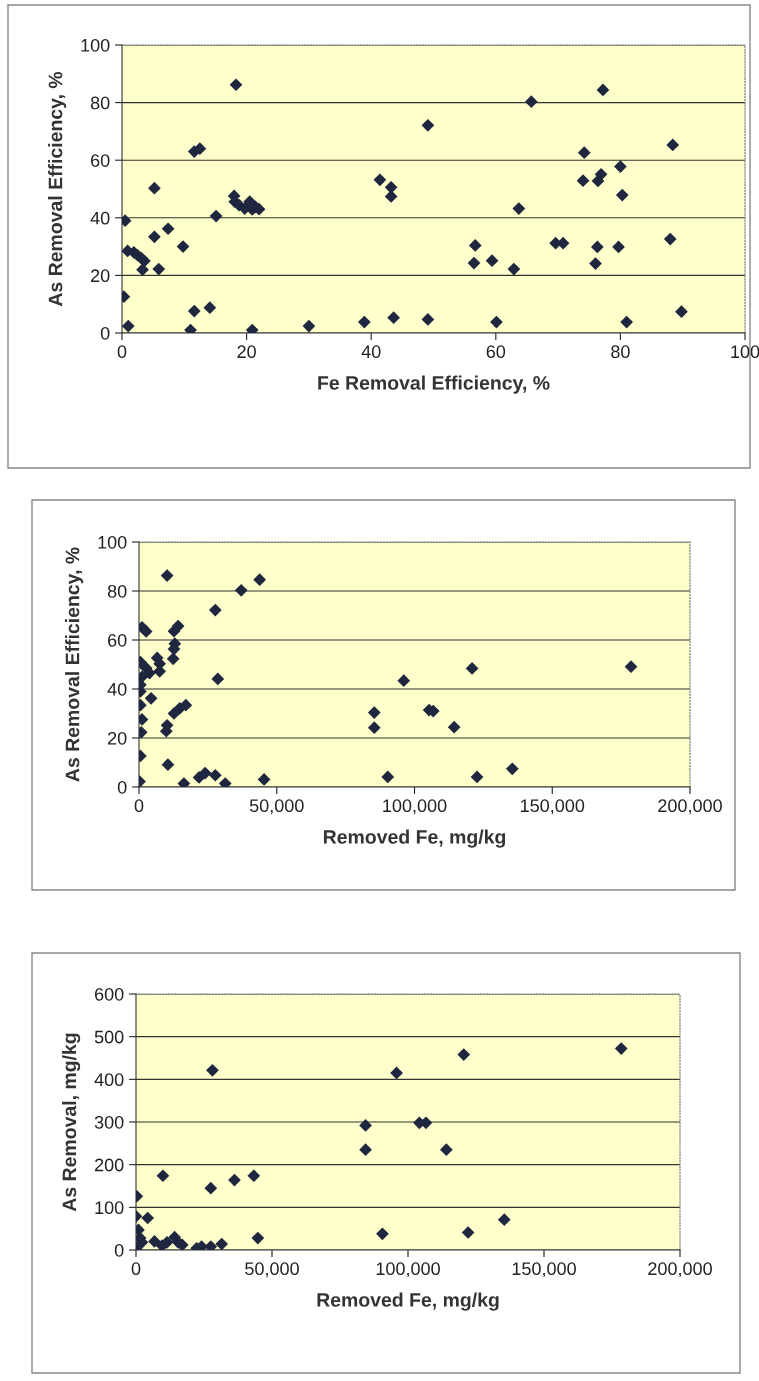  What do you see at coordinates (434, 384) in the screenshot?
I see `x-axis-title: Fe Removal Efficiency, %` at bounding box center [434, 384].